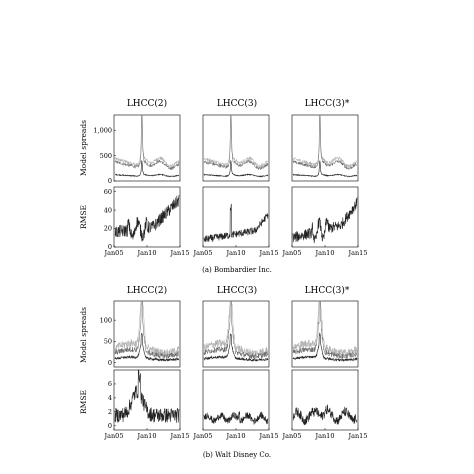 This screenshot has width=474, height=474. I want to click on col-title-a-3: LHCC(3)*, so click(327, 103).